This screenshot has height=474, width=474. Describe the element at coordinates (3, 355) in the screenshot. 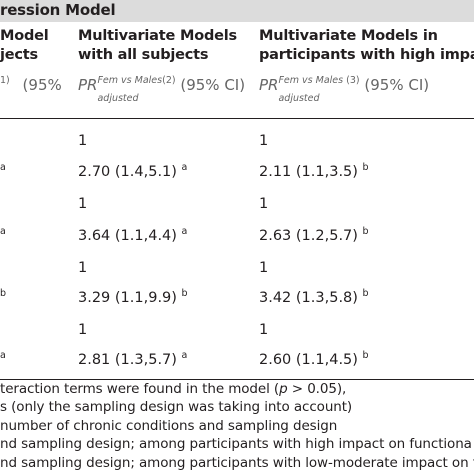

I see `row8-col0-mark: a` at that location.